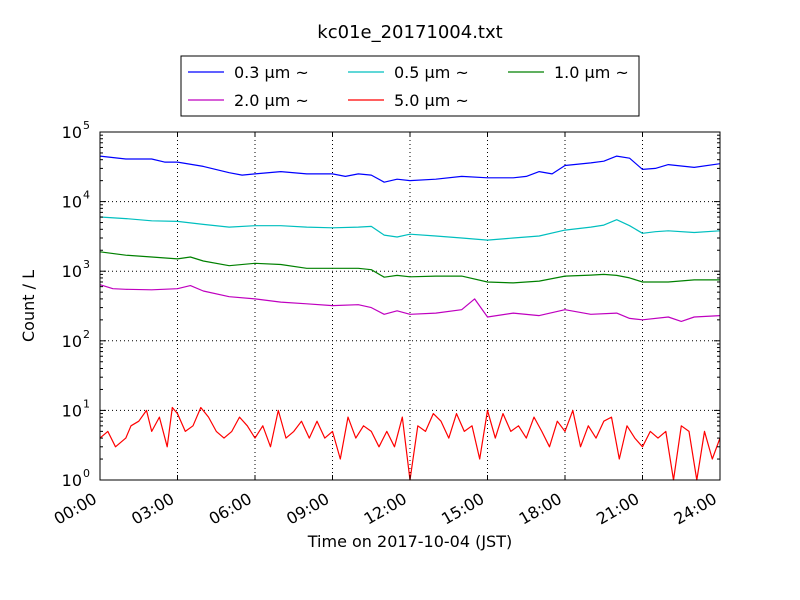 The width and height of the screenshot is (800, 600). I want to click on x-tick-label: 03:00, so click(152, 509).